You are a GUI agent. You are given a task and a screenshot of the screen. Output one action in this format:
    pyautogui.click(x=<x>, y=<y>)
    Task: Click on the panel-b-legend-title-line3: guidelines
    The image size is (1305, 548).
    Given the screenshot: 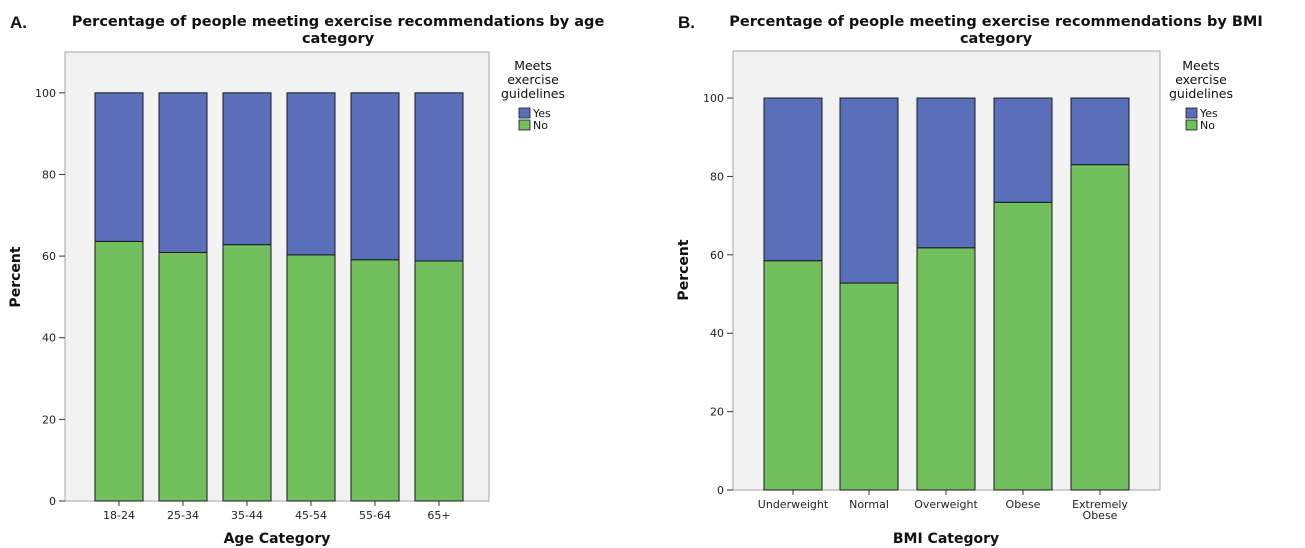 What is the action you would take?
    pyautogui.click(x=1201, y=93)
    